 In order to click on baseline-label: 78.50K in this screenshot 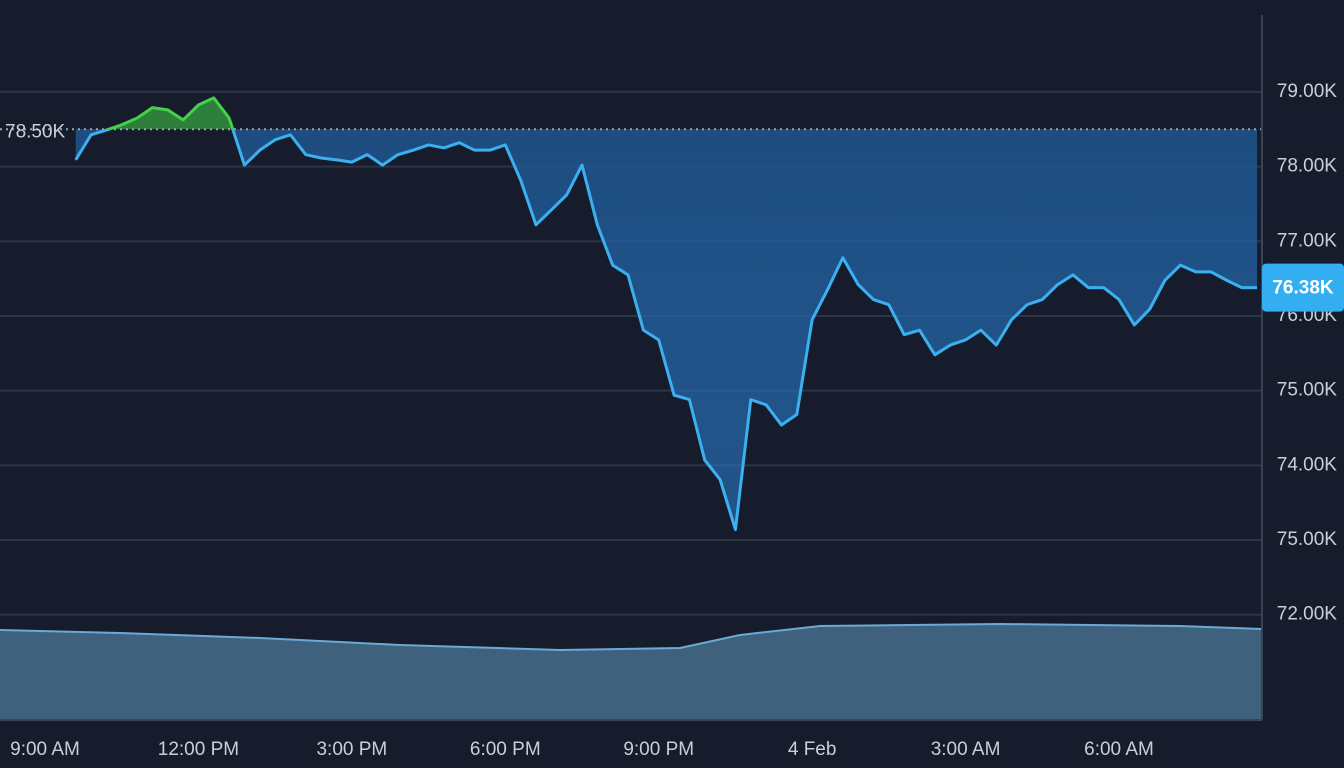, I will do `click(35, 131)`.